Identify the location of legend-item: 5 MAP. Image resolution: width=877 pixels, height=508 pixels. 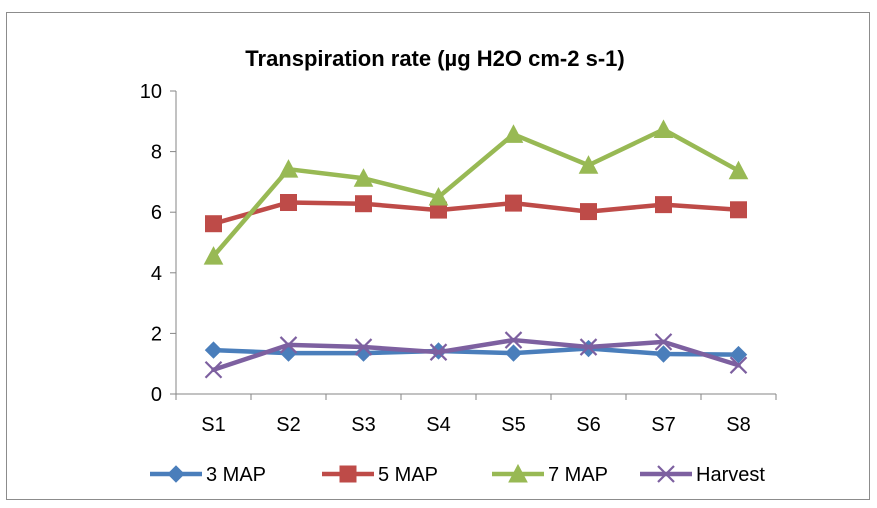
(380, 475).